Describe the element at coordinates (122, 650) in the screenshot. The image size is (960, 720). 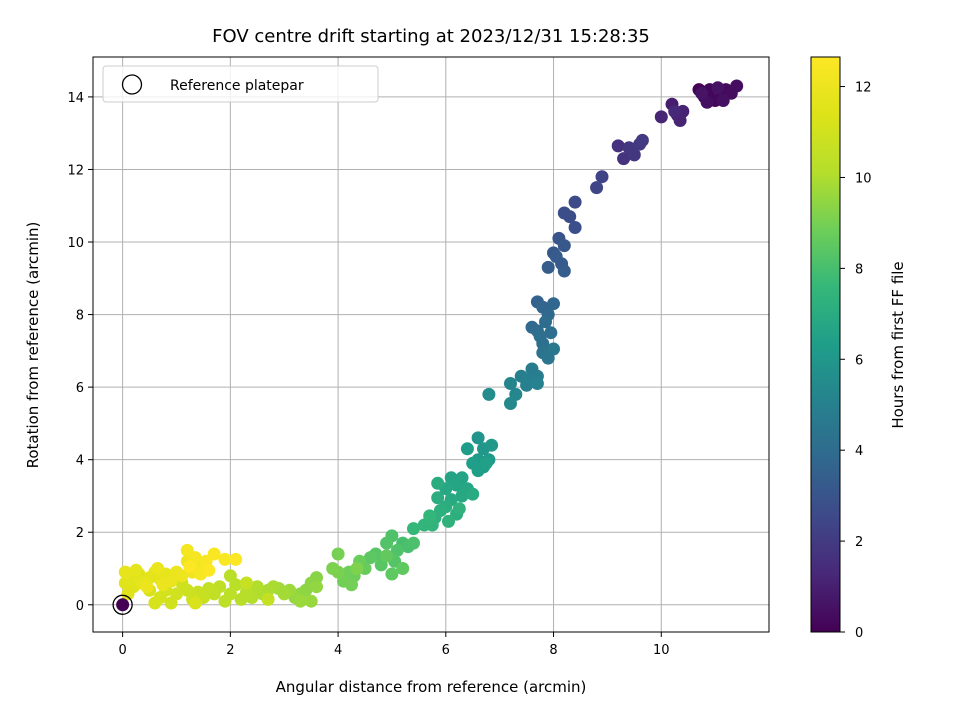
I see `x-tick-label: 0` at that location.